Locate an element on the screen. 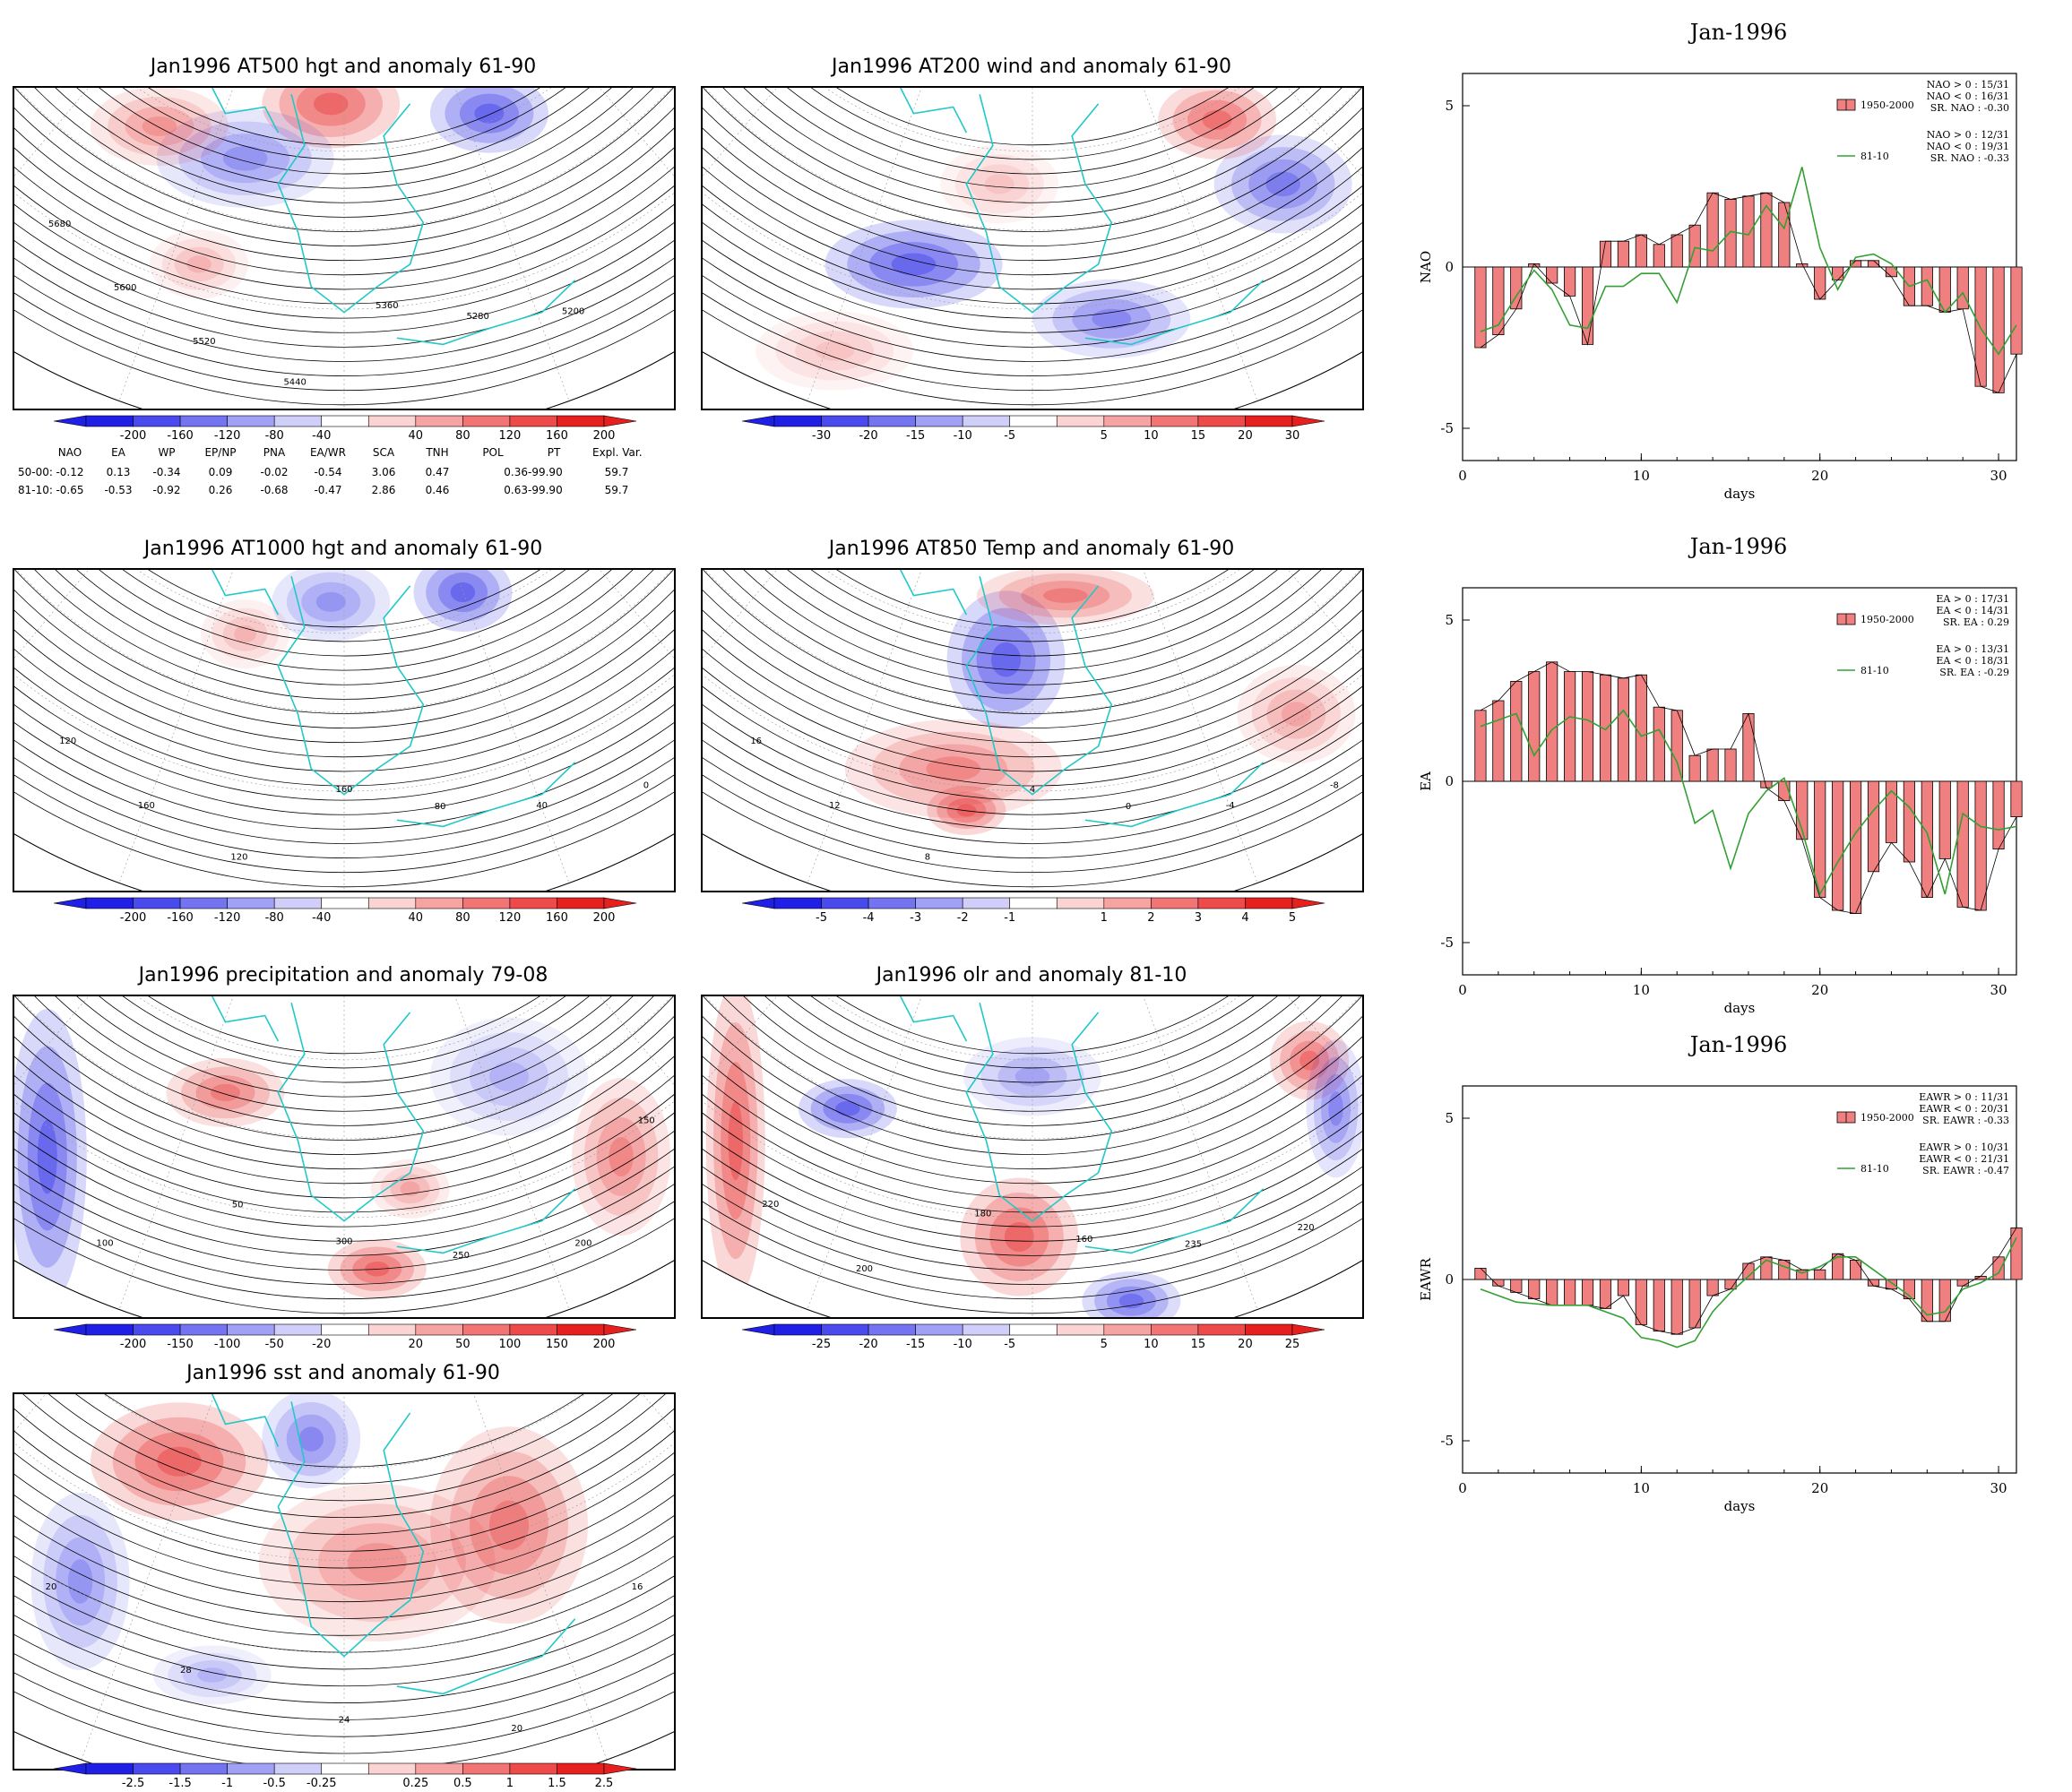 The height and width of the screenshot is (1792, 2072). colorbar-tick-label: 120 is located at coordinates (509, 436).